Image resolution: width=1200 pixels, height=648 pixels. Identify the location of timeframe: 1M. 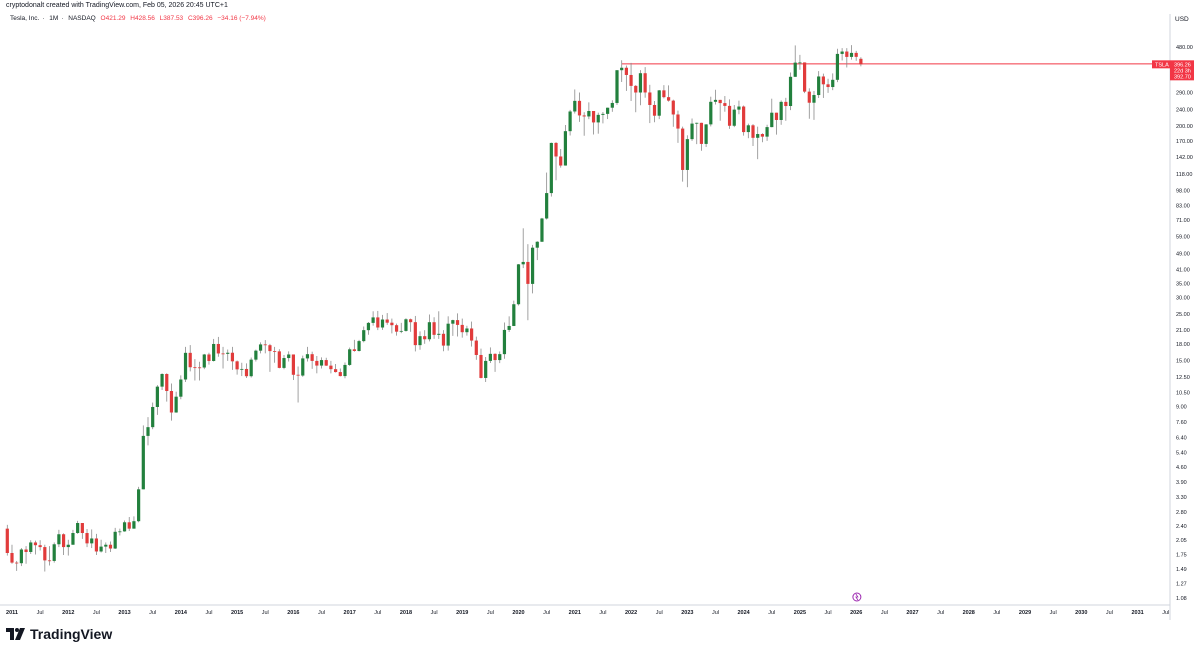
(54, 18).